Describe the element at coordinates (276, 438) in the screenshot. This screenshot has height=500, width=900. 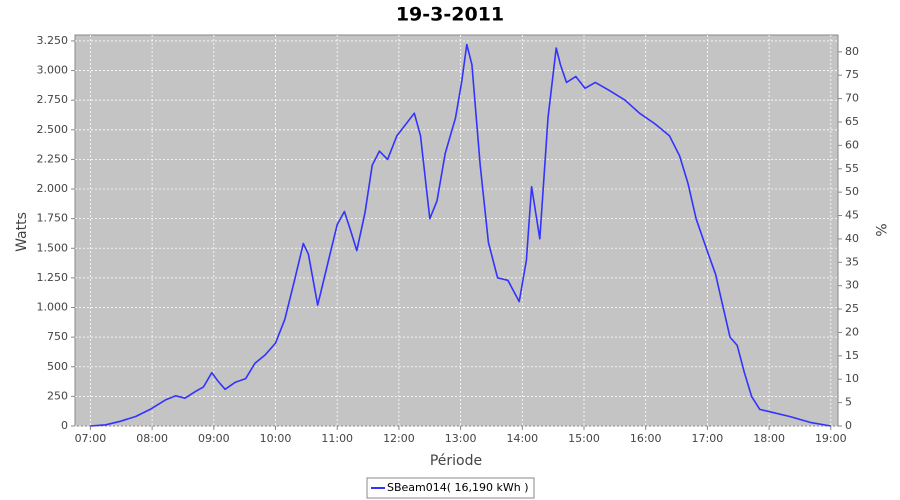
I see `x-tick-label: 10:00` at that location.